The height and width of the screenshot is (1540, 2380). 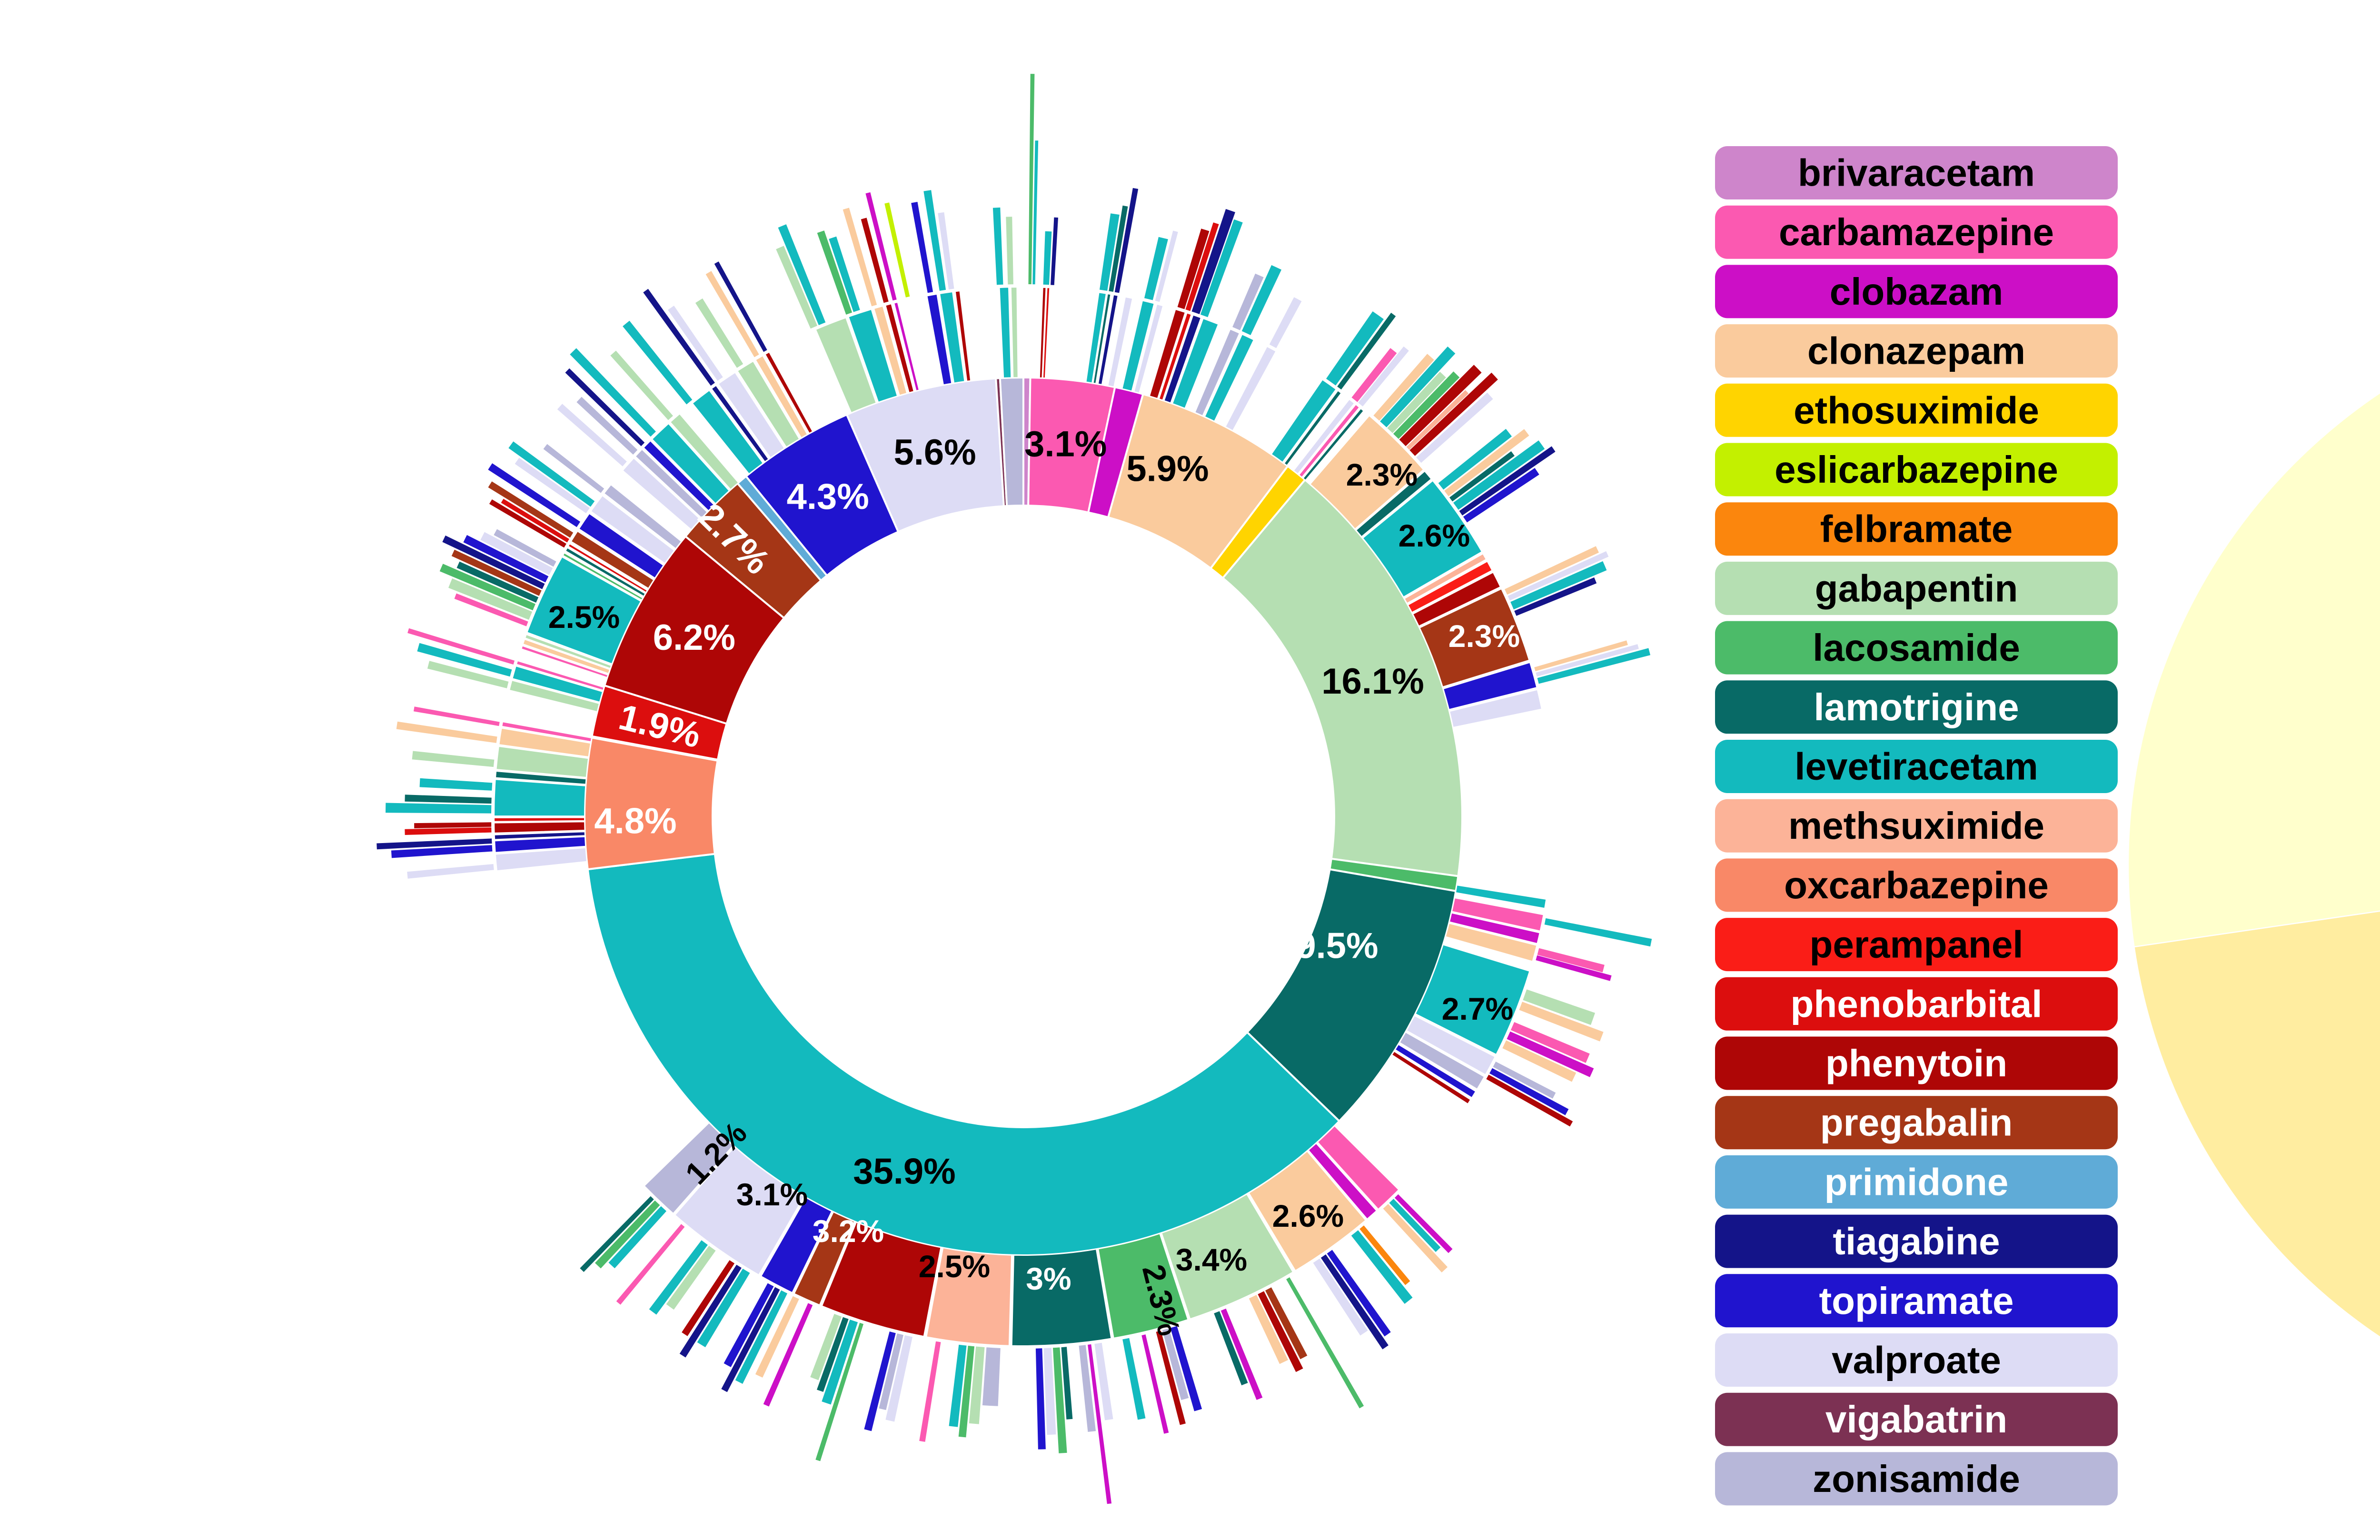 What do you see at coordinates (1916, 351) in the screenshot?
I see `svg-text: clonazepam` at bounding box center [1916, 351].